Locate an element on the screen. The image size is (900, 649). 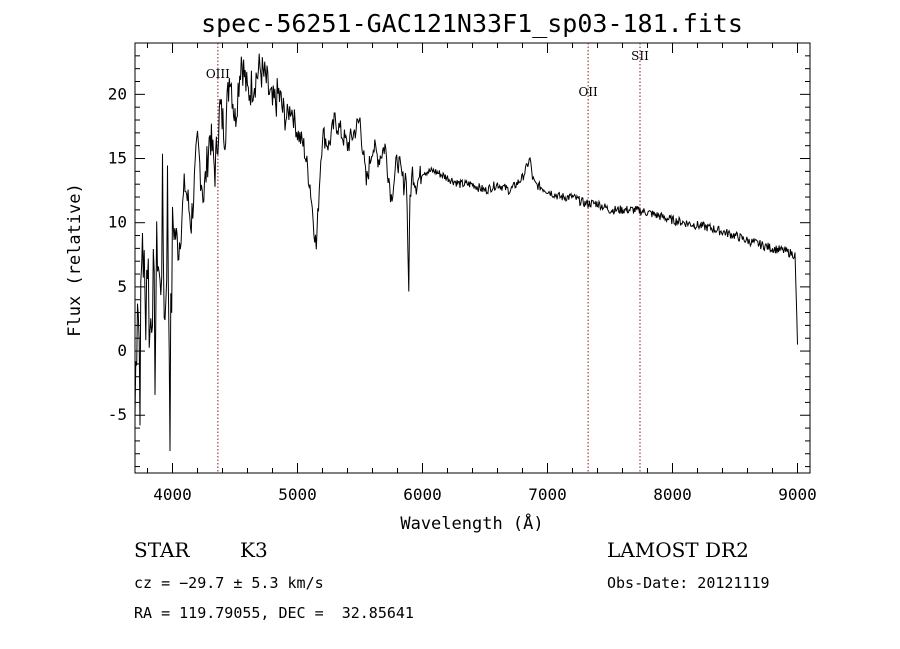
y-tick-label: 20 is located at coordinates (117, 93).